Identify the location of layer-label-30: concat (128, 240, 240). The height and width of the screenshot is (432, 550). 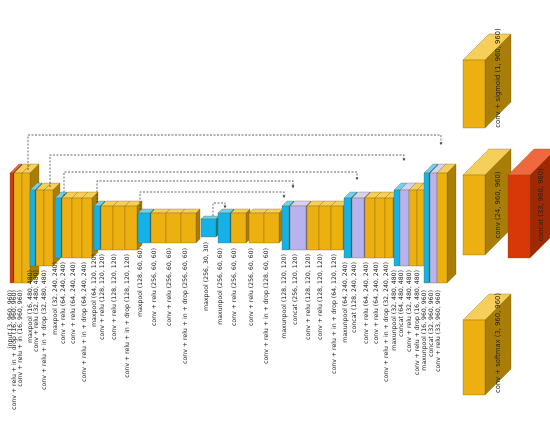
(354, 297).